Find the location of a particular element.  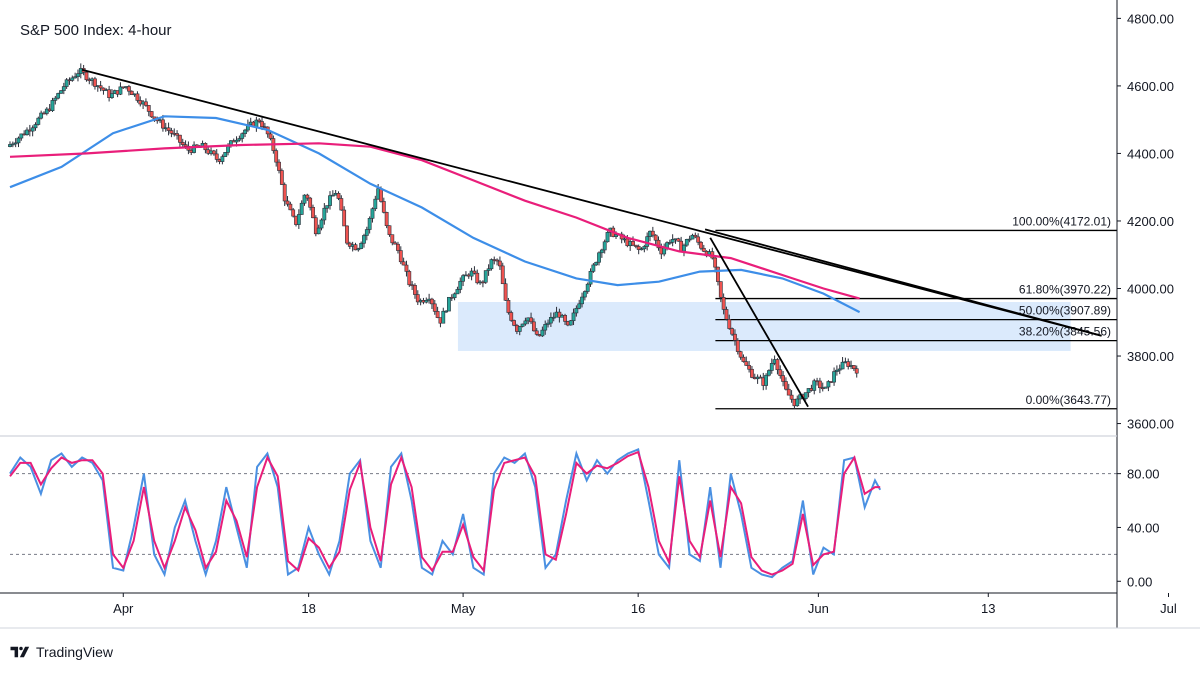

chart-title: S&P 500 Index: 4-hour is located at coordinates (96, 30).